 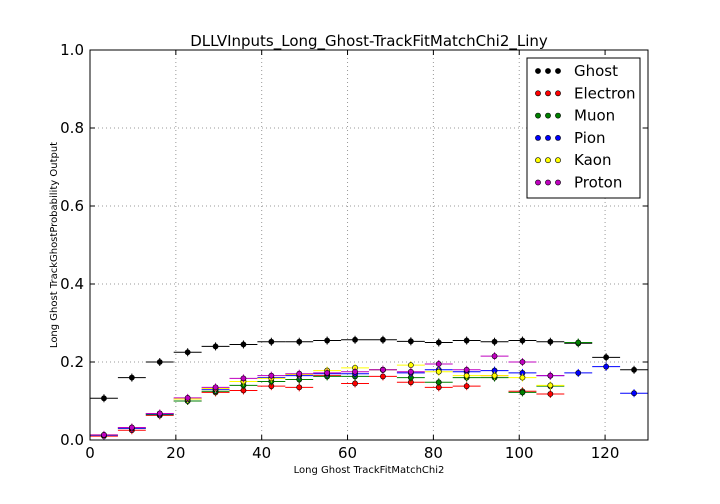 I want to click on x-tick-label: 60, so click(x=347, y=453).